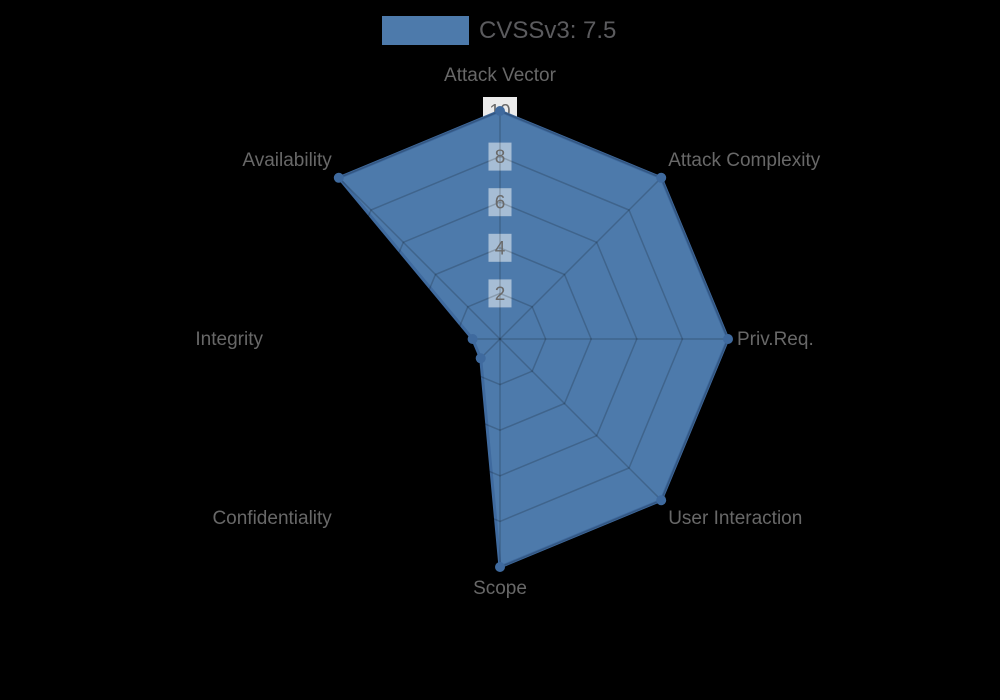  Describe the element at coordinates (287, 160) in the screenshot. I see `axis-label-availability: Availability` at that location.